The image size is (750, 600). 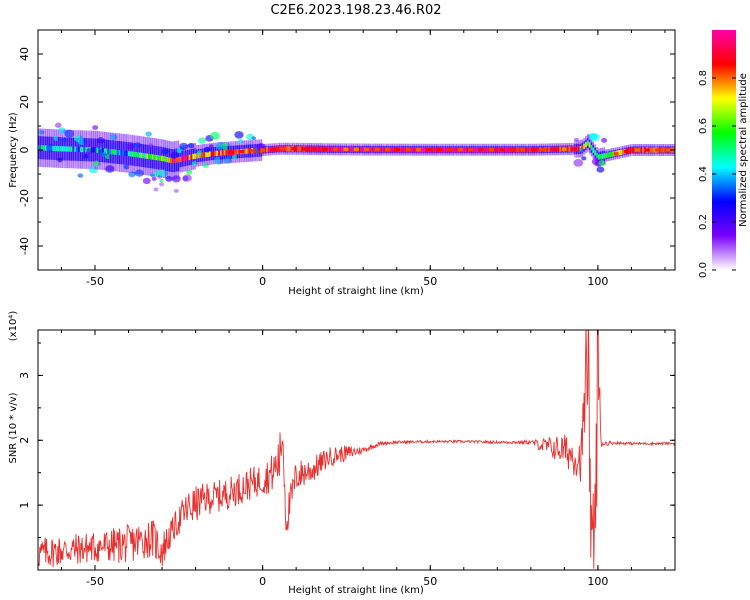 What do you see at coordinates (703, 270) in the screenshot?
I see `colorbar-tick-label: 0.0` at bounding box center [703, 270].